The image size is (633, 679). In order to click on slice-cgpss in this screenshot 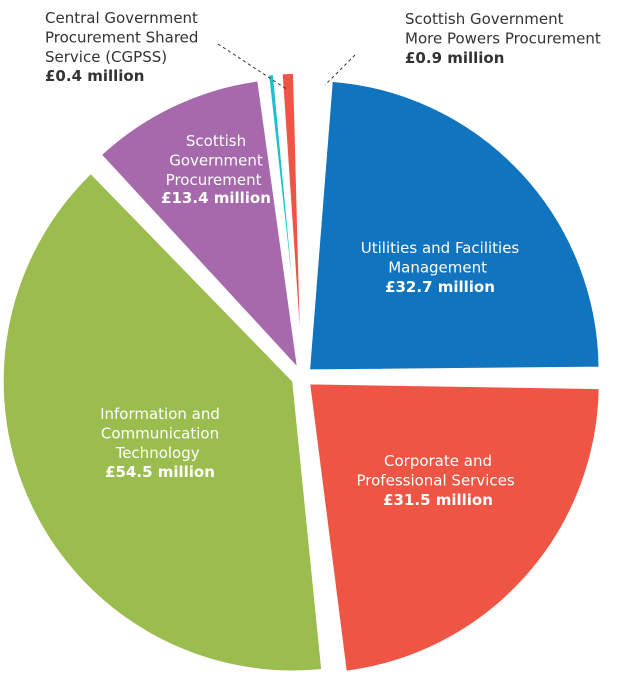, I will do `click(284, 218)`.